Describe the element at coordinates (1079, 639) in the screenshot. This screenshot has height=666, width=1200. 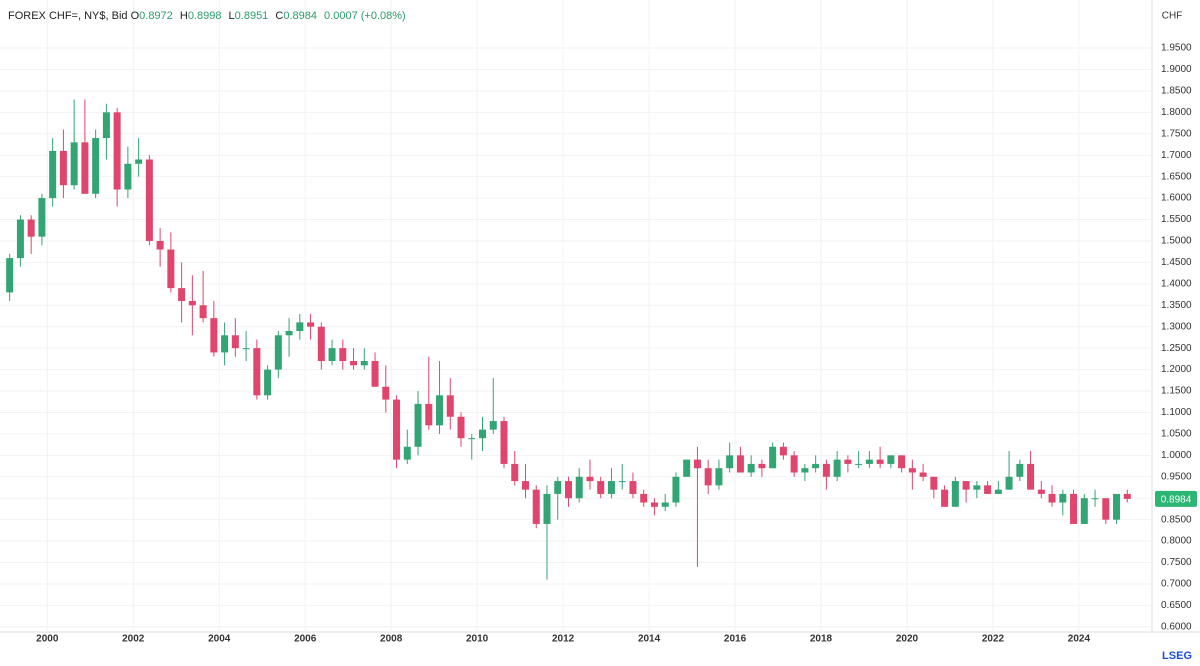
I see `x-tick-label: 2024` at that location.